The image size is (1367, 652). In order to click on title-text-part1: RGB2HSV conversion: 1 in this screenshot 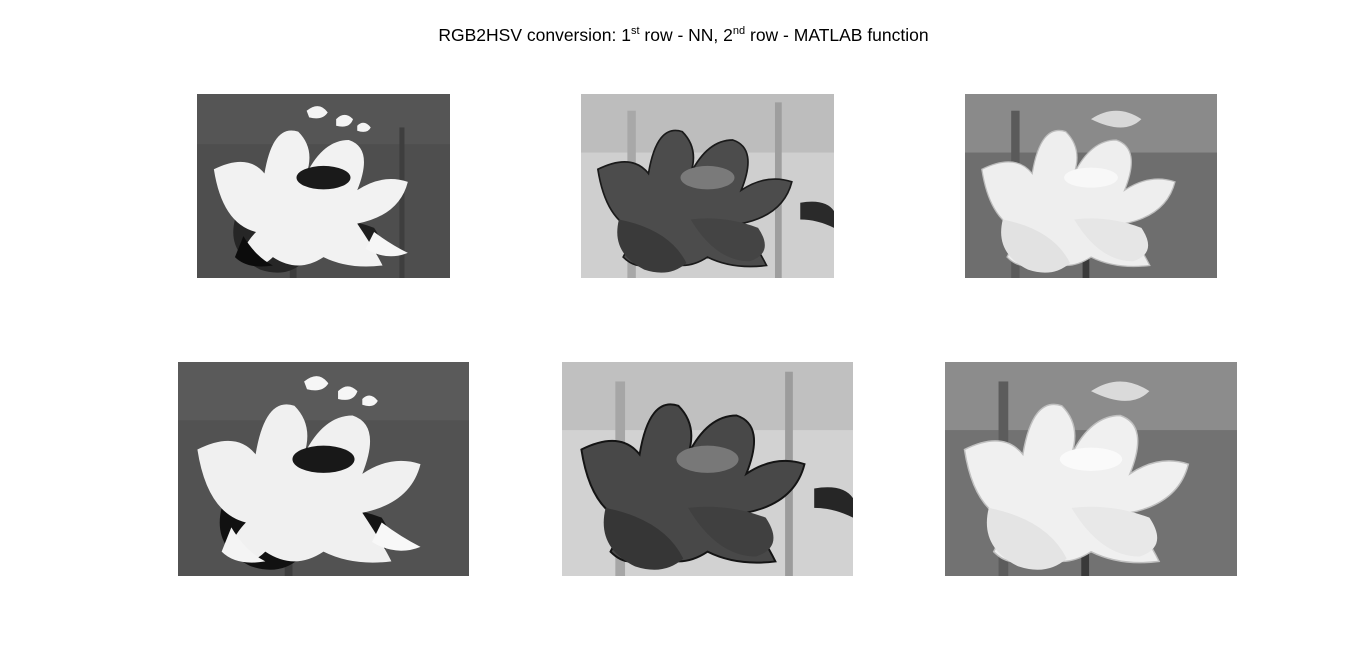, I will do `click(534, 35)`.